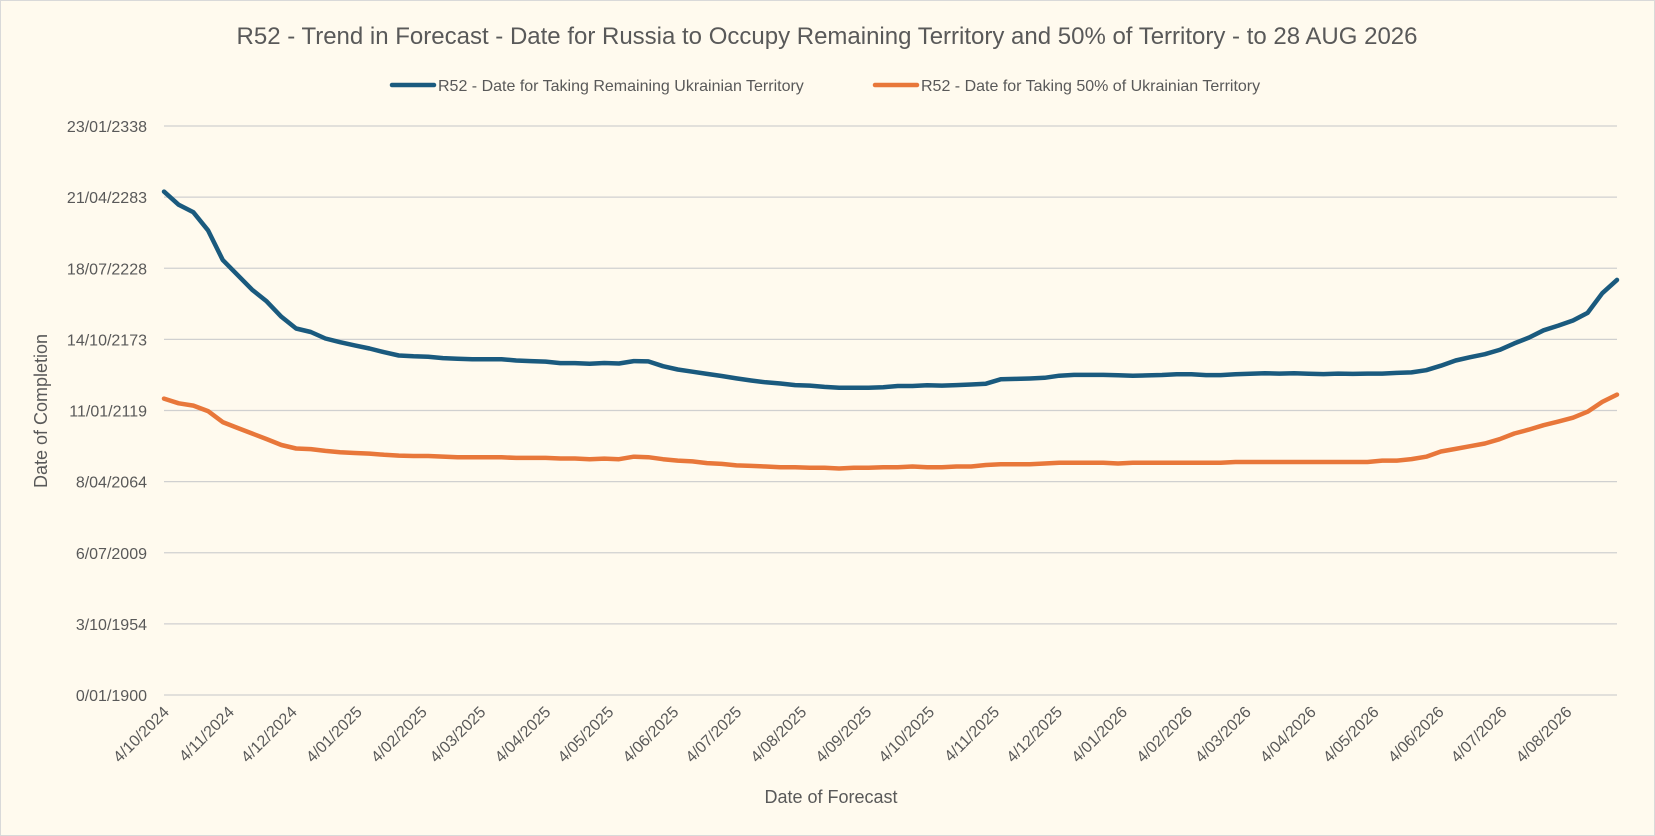  What do you see at coordinates (651, 735) in the screenshot?
I see `x-tick-label-8: 4/06/2025` at bounding box center [651, 735].